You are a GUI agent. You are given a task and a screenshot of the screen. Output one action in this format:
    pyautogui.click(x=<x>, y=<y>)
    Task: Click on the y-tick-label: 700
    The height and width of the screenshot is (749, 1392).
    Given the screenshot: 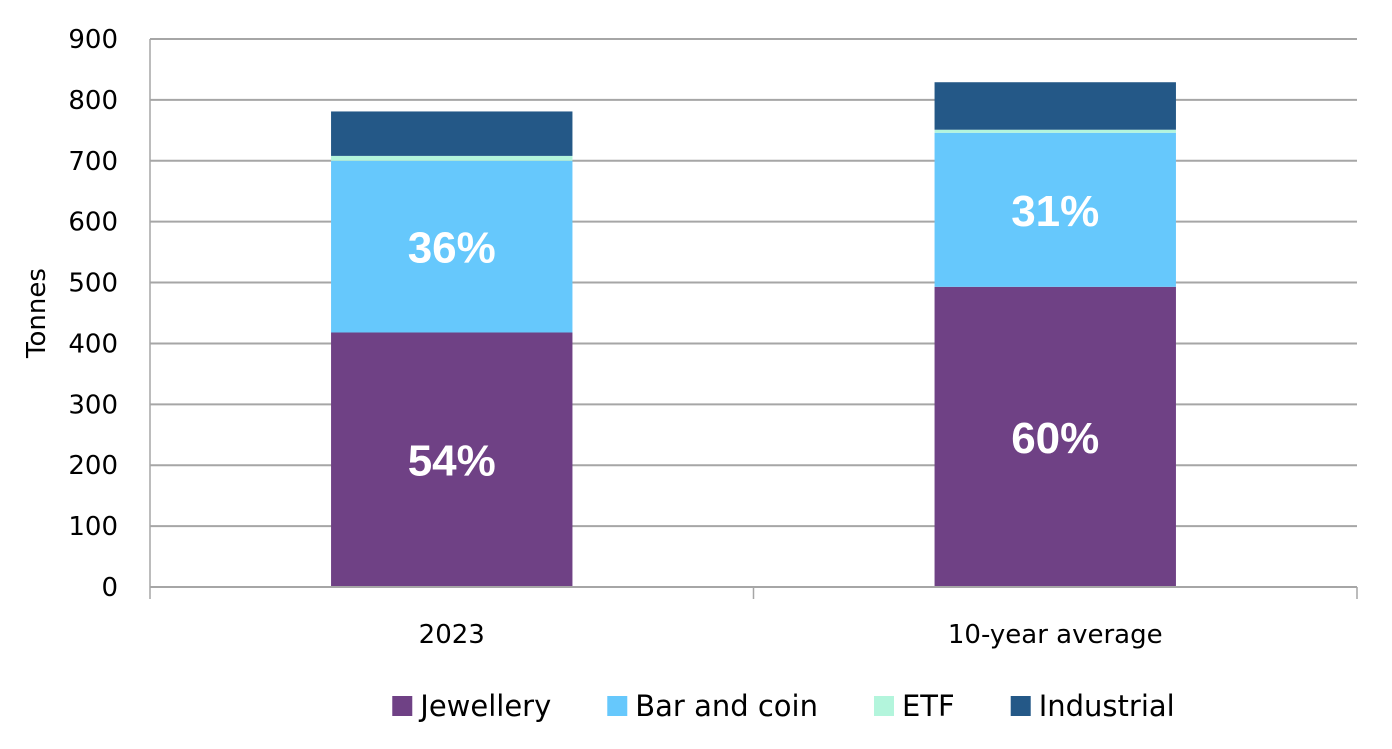 What is the action you would take?
    pyautogui.click(x=93, y=162)
    